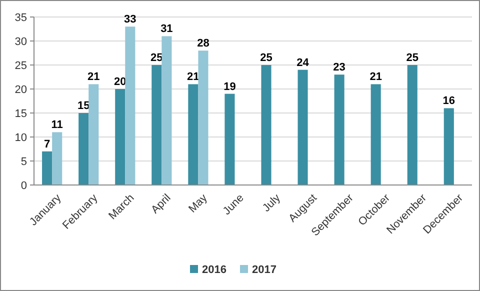 This screenshot has width=480, height=291. I want to click on data-label: 31, so click(166, 29).